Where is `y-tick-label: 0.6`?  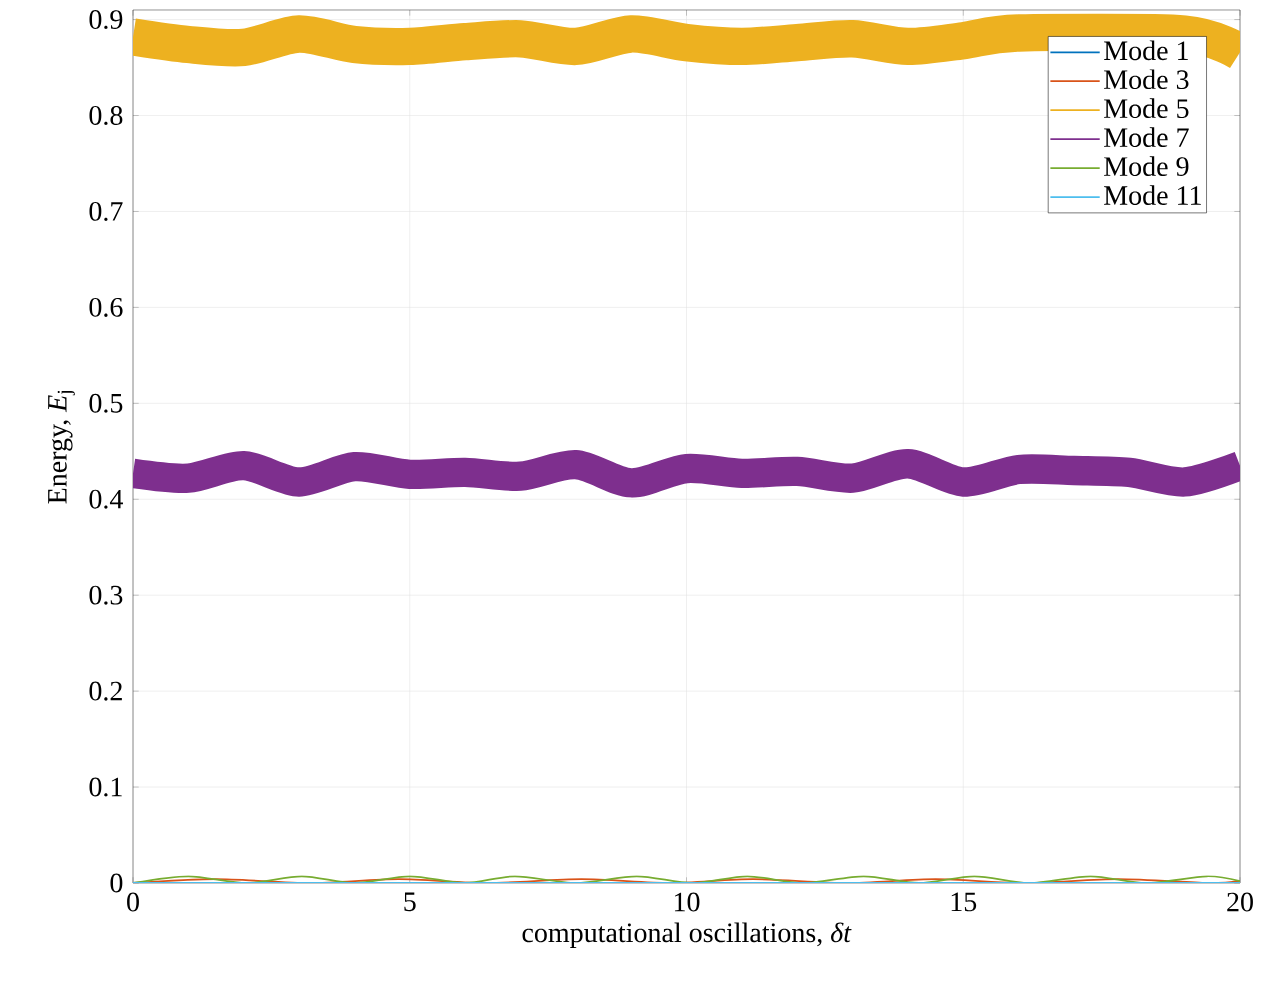
y-tick-label: 0.6 is located at coordinates (106, 307).